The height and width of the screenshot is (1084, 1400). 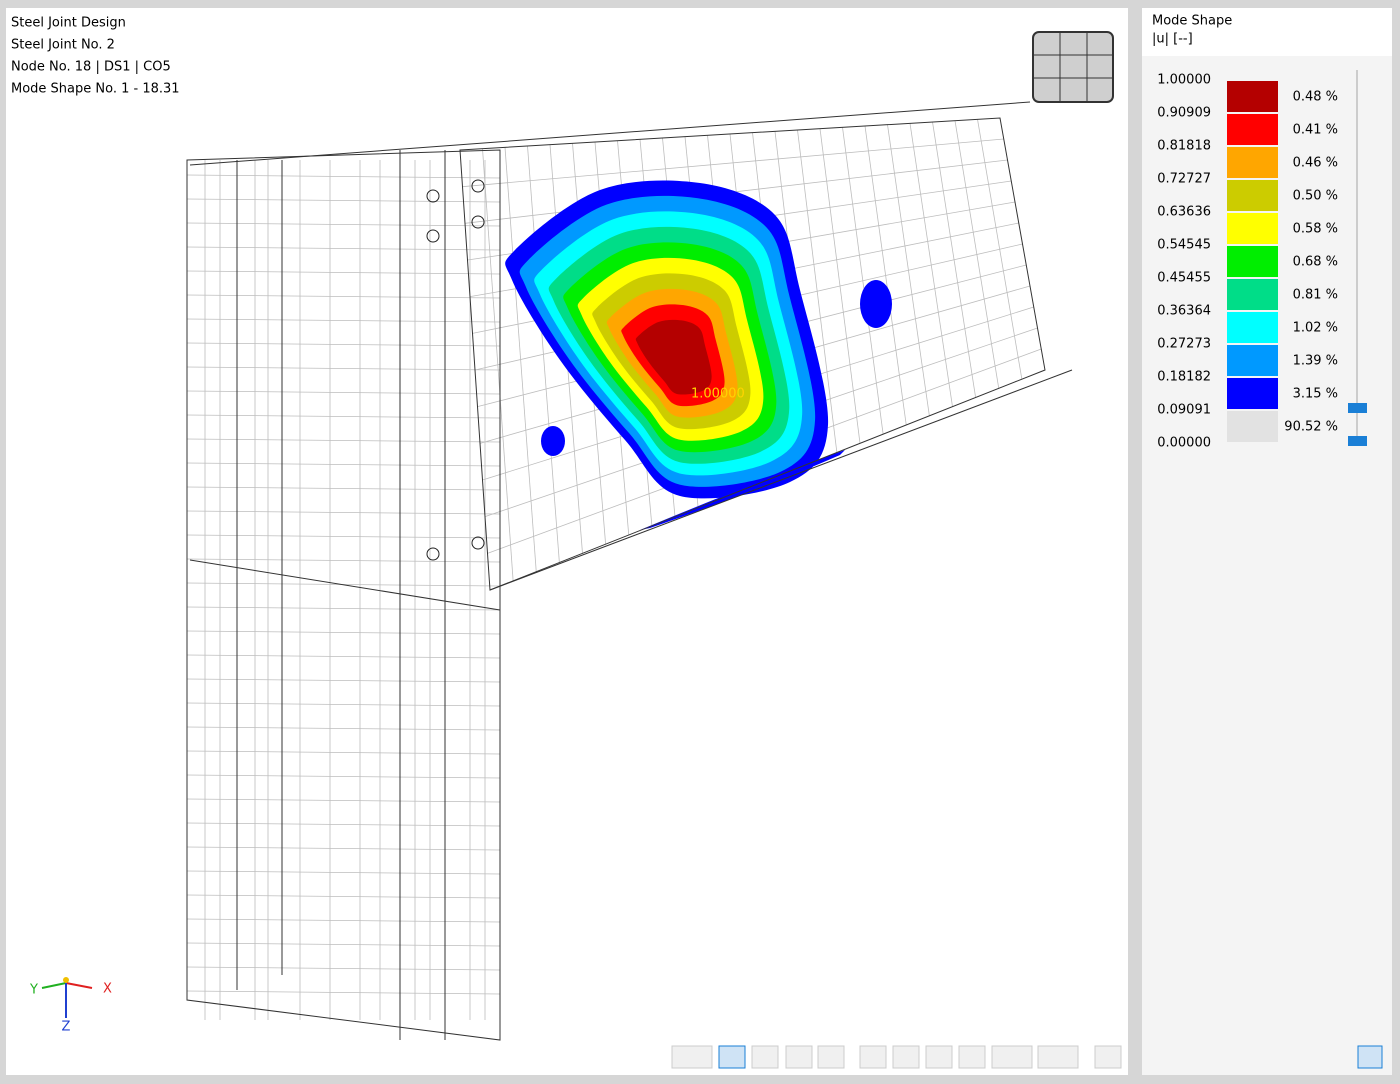 What do you see at coordinates (1315, 97) in the screenshot?
I see `legend-percent: 0.48 %` at bounding box center [1315, 97].